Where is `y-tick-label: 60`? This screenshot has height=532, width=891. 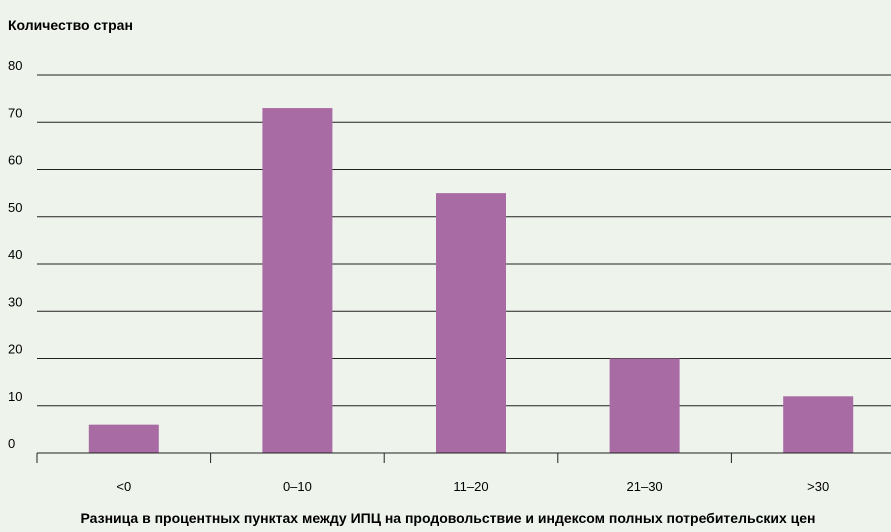
y-tick-label: 60 is located at coordinates (15, 160).